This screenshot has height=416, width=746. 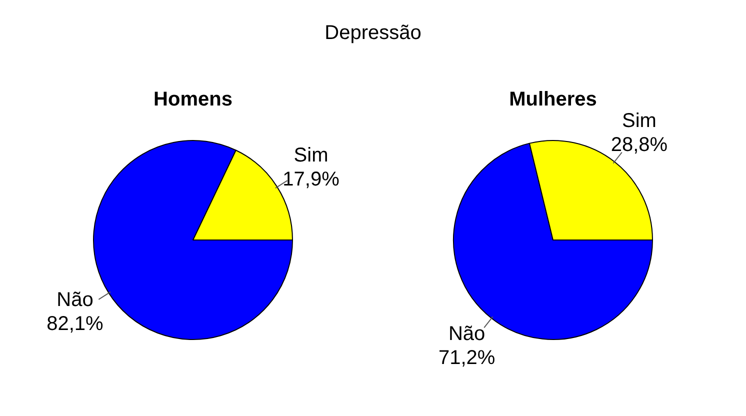 I want to click on data-label: 71,2%, so click(x=467, y=358).